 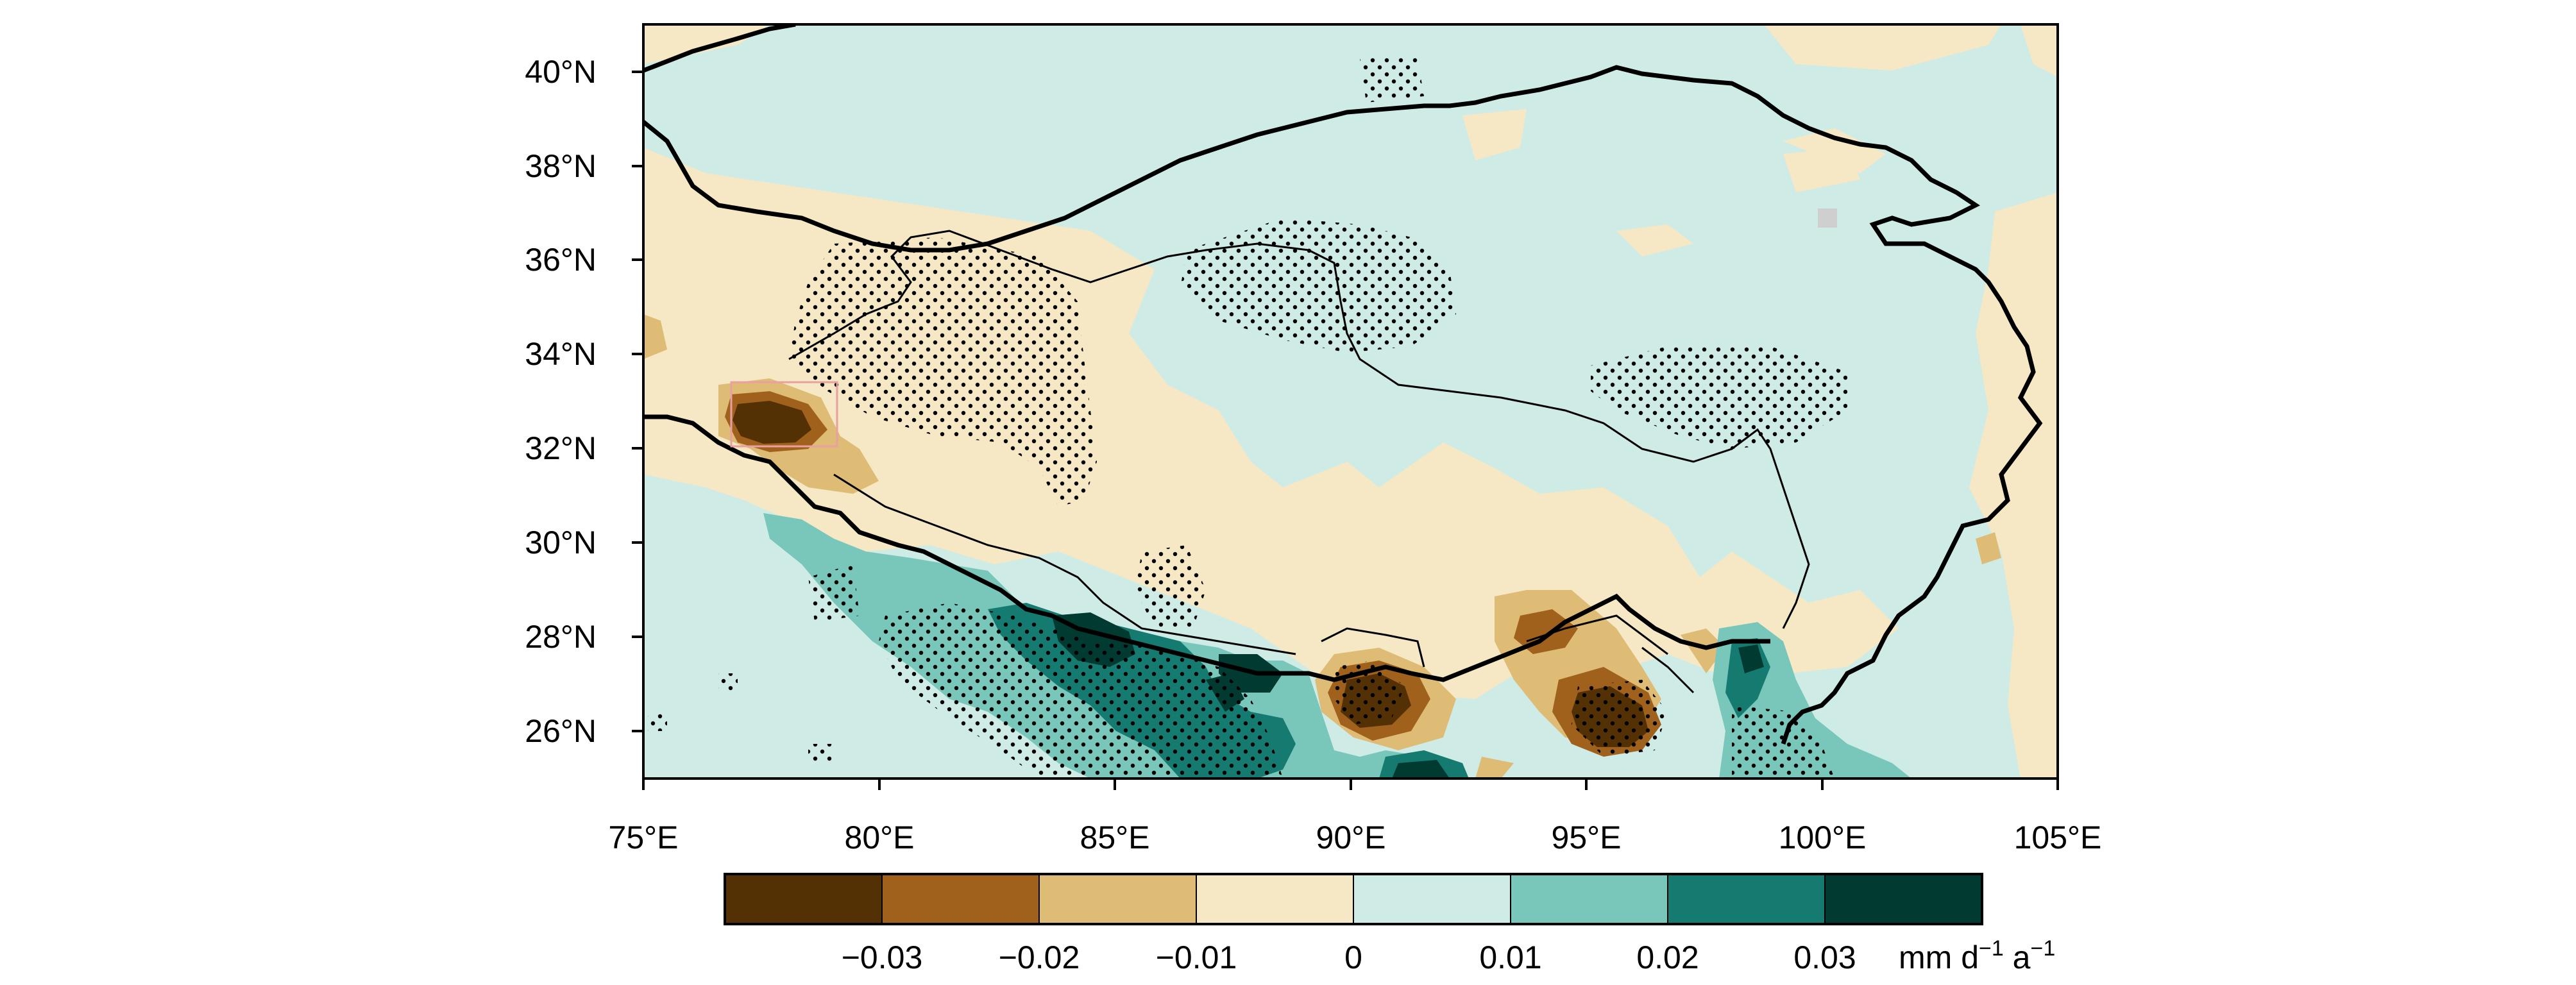 What do you see at coordinates (561, 542) in the screenshot?
I see `y-tick-label: 30°N` at bounding box center [561, 542].